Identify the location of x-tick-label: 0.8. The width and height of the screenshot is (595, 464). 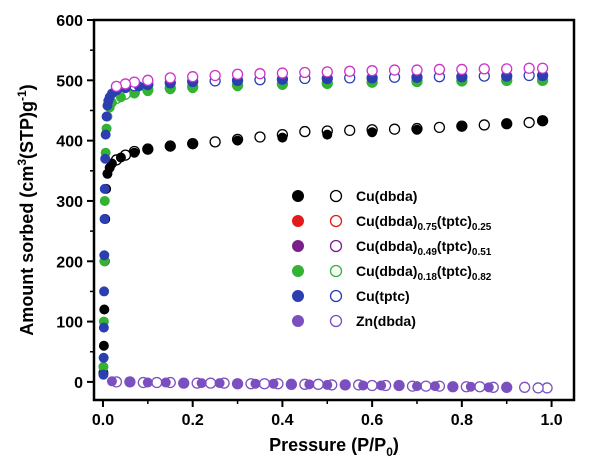
(462, 420).